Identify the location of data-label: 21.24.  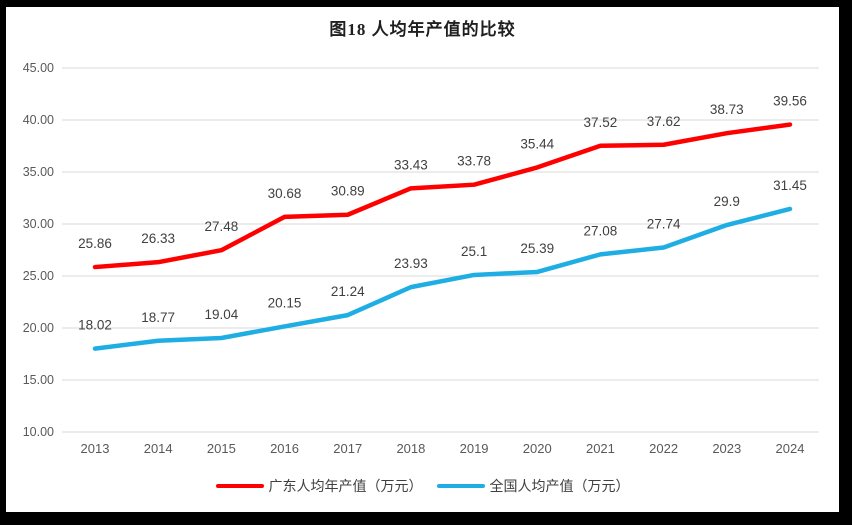
(348, 291).